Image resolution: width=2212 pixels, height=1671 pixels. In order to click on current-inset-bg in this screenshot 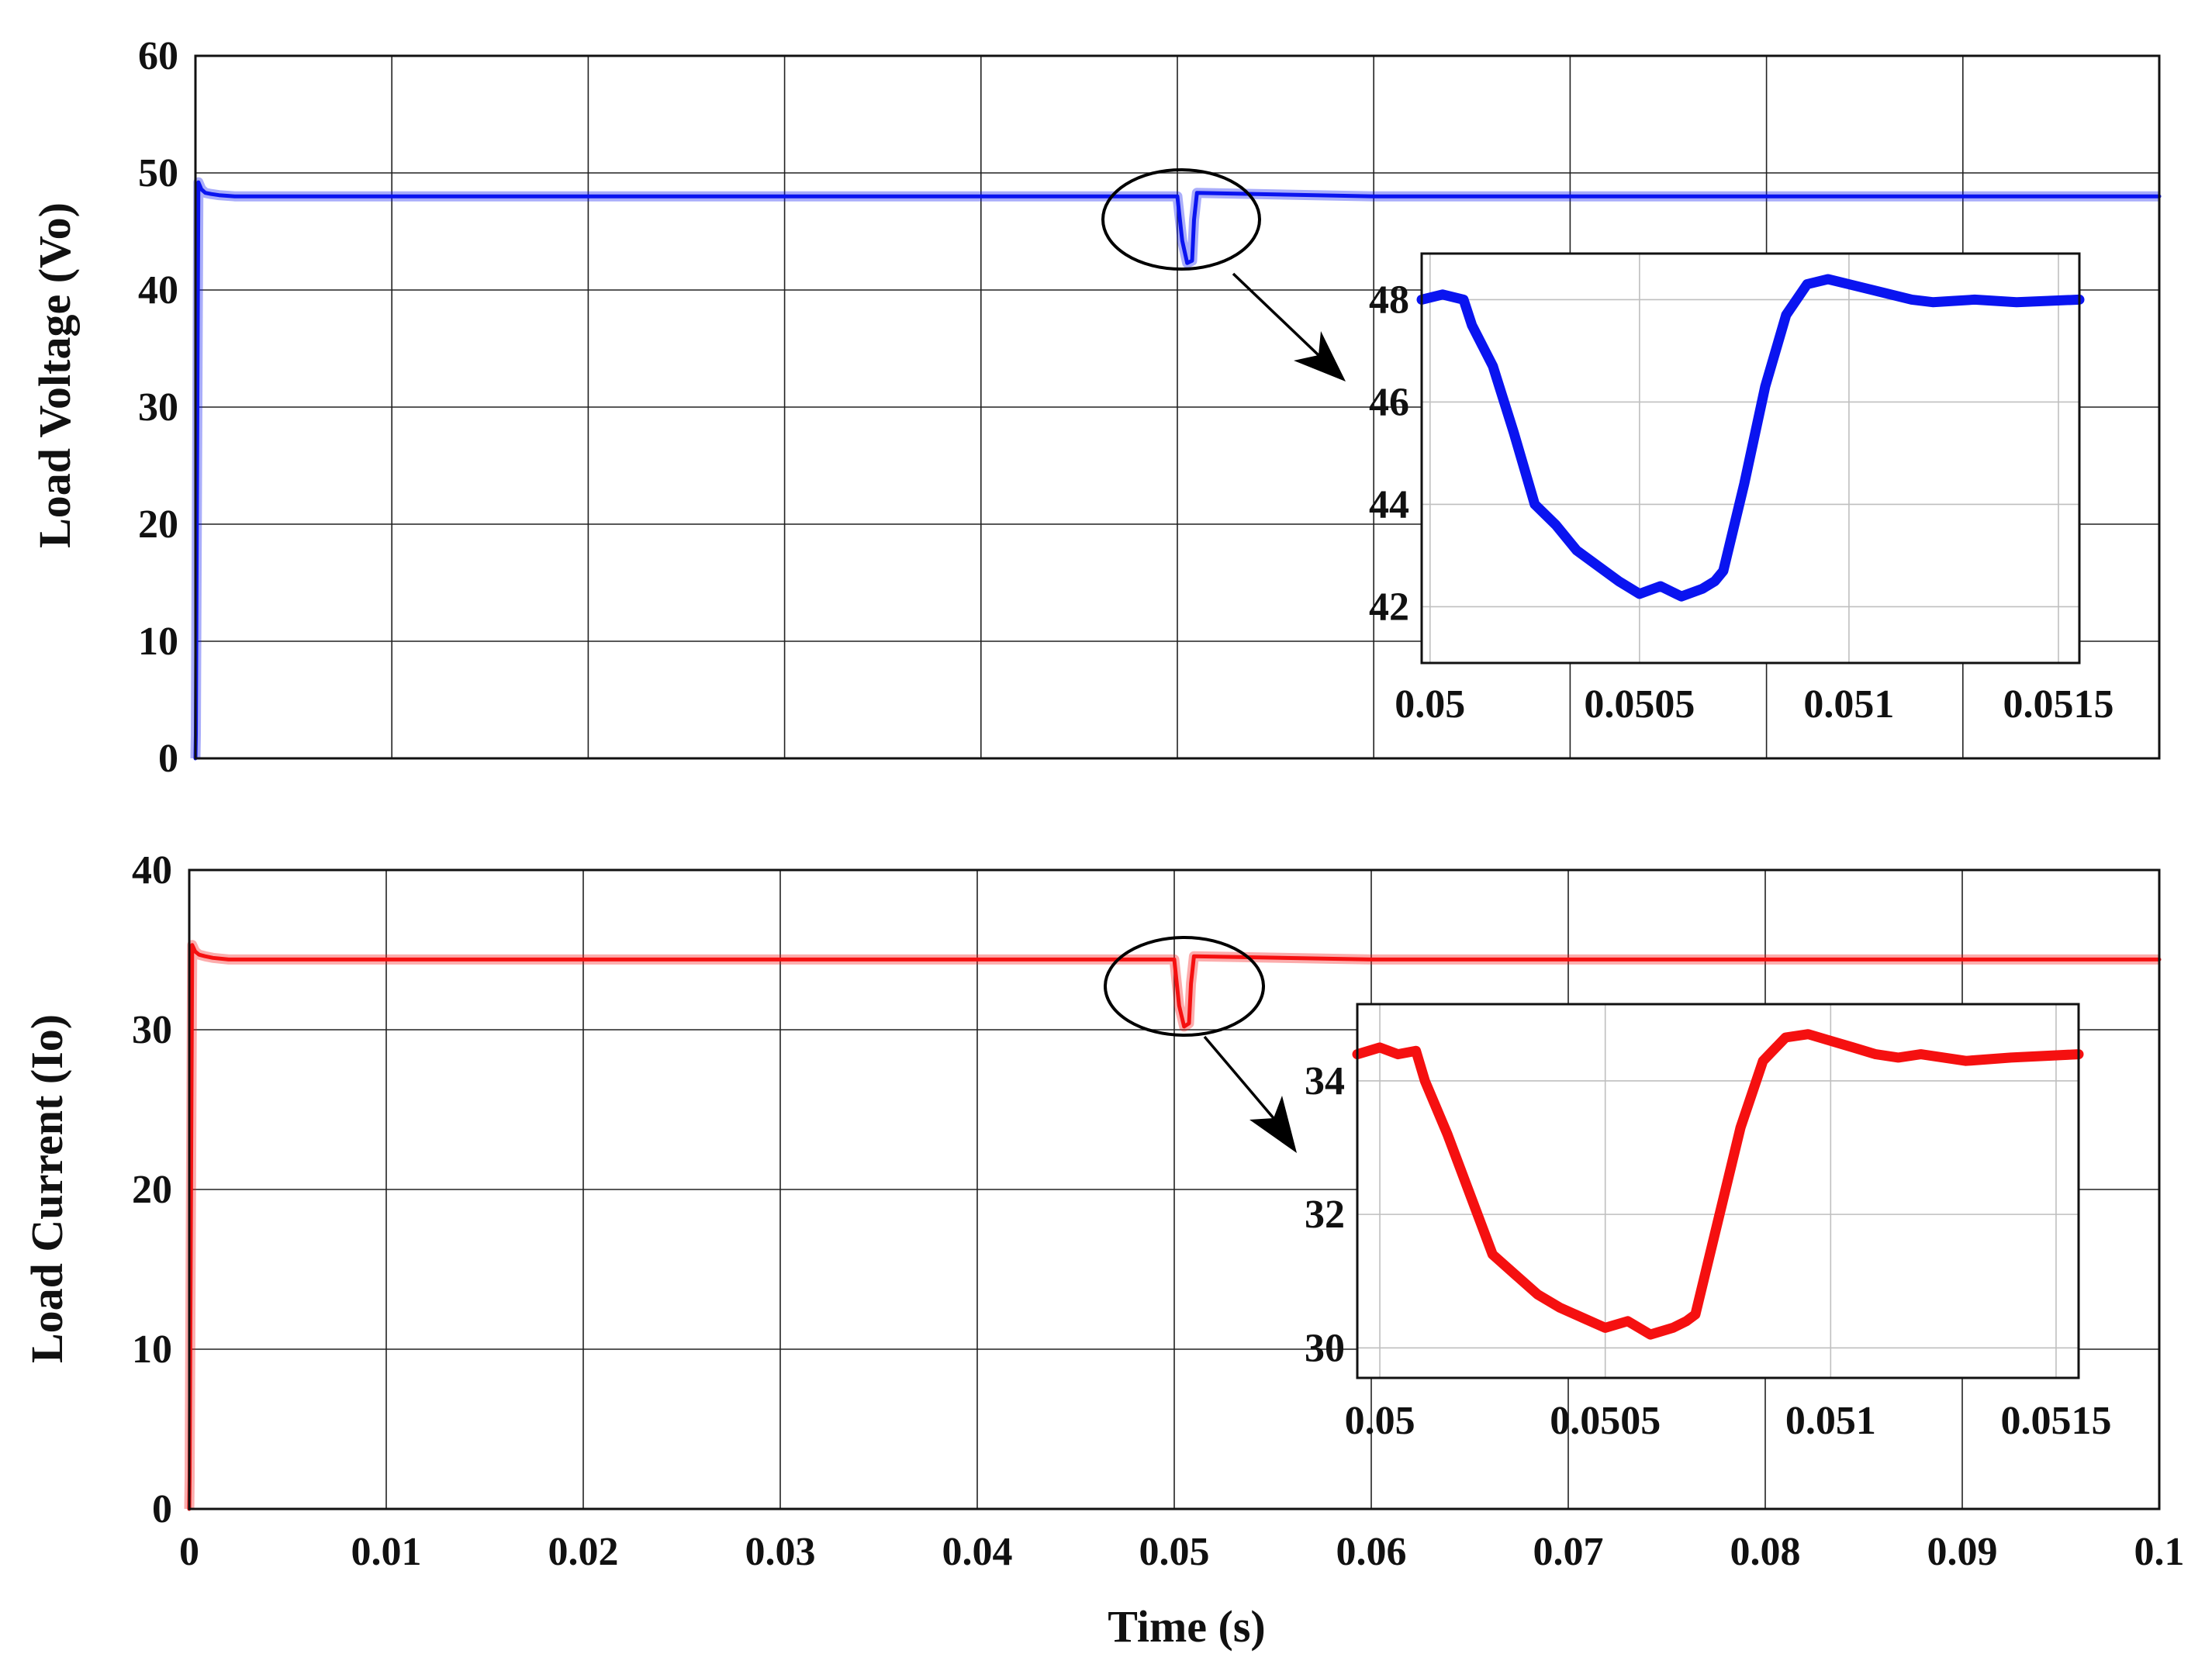, I will do `click(1718, 1191)`.